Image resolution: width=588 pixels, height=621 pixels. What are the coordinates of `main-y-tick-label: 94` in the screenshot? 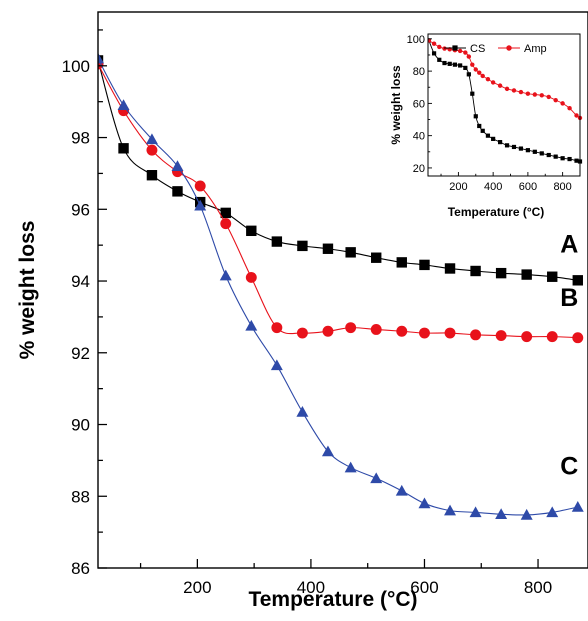 It's located at (80, 281).